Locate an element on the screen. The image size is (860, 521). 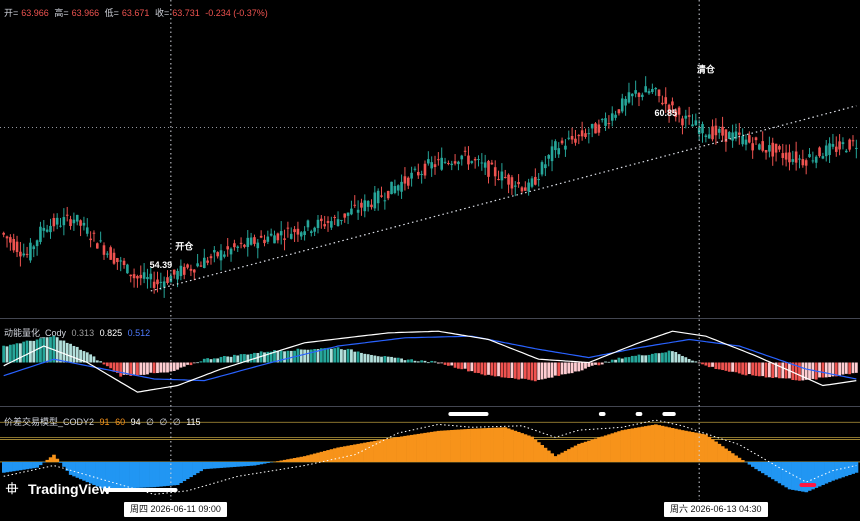
tradingview-logo: ⯐ TradingView is located at coordinates (58, 491).